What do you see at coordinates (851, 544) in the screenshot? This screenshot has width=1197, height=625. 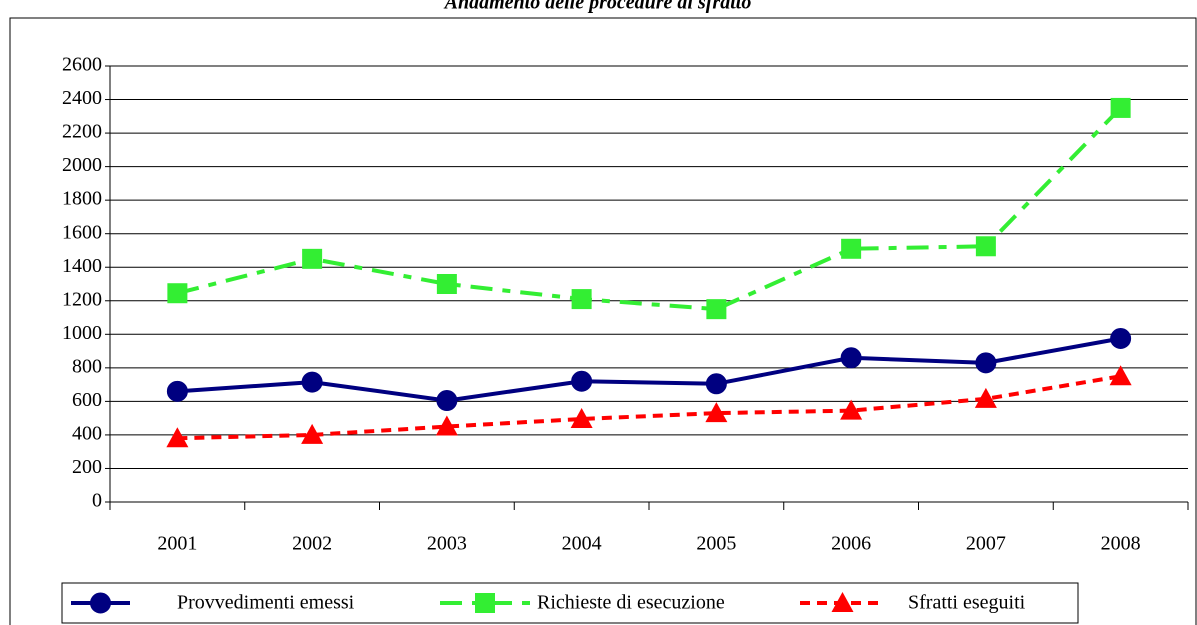 I see `x-tick-label: 2006` at bounding box center [851, 544].